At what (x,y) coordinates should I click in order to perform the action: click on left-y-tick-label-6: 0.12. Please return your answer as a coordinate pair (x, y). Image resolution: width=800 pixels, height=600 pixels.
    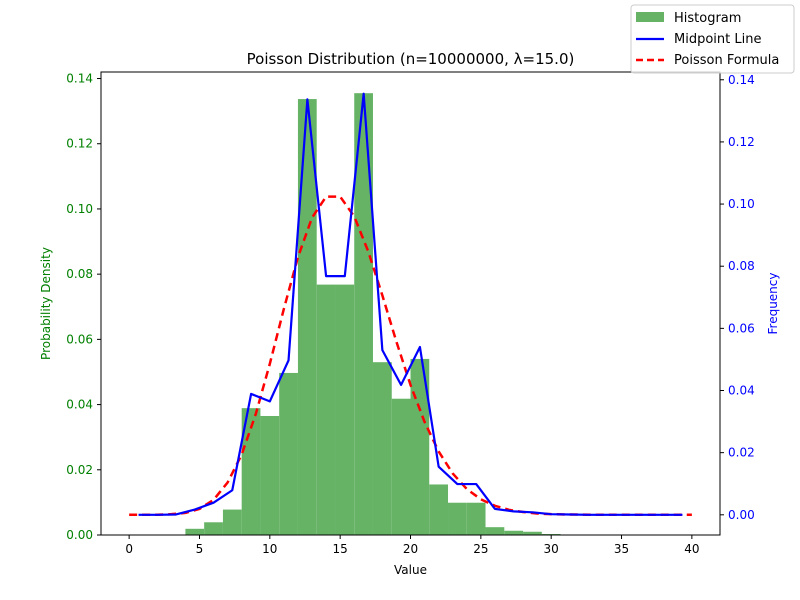
    Looking at the image, I should click on (79, 144).